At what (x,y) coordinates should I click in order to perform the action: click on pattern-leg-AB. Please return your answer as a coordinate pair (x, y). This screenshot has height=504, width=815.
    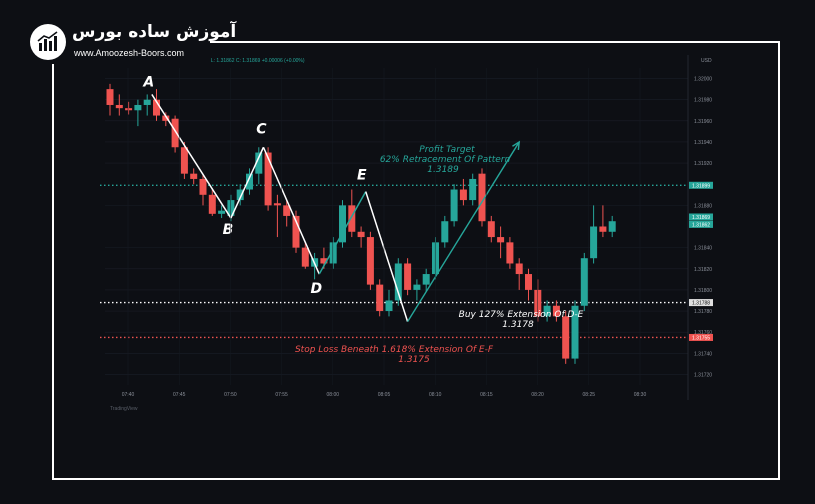
    Looking at the image, I should click on (191, 156).